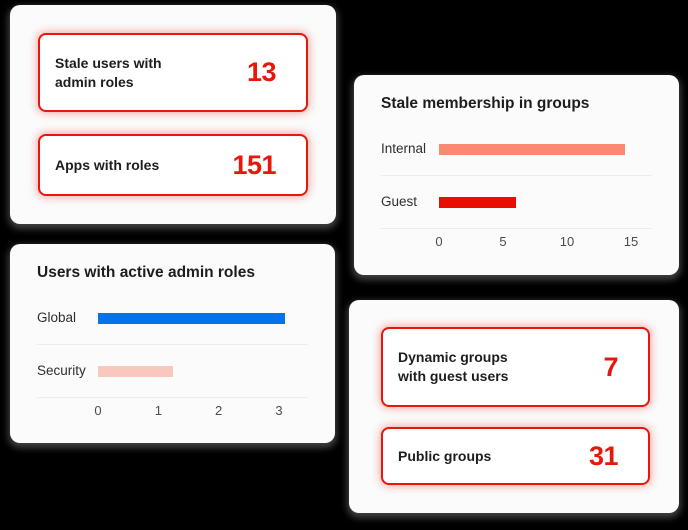  I want to click on stat-tile-value: 151, so click(254, 164).